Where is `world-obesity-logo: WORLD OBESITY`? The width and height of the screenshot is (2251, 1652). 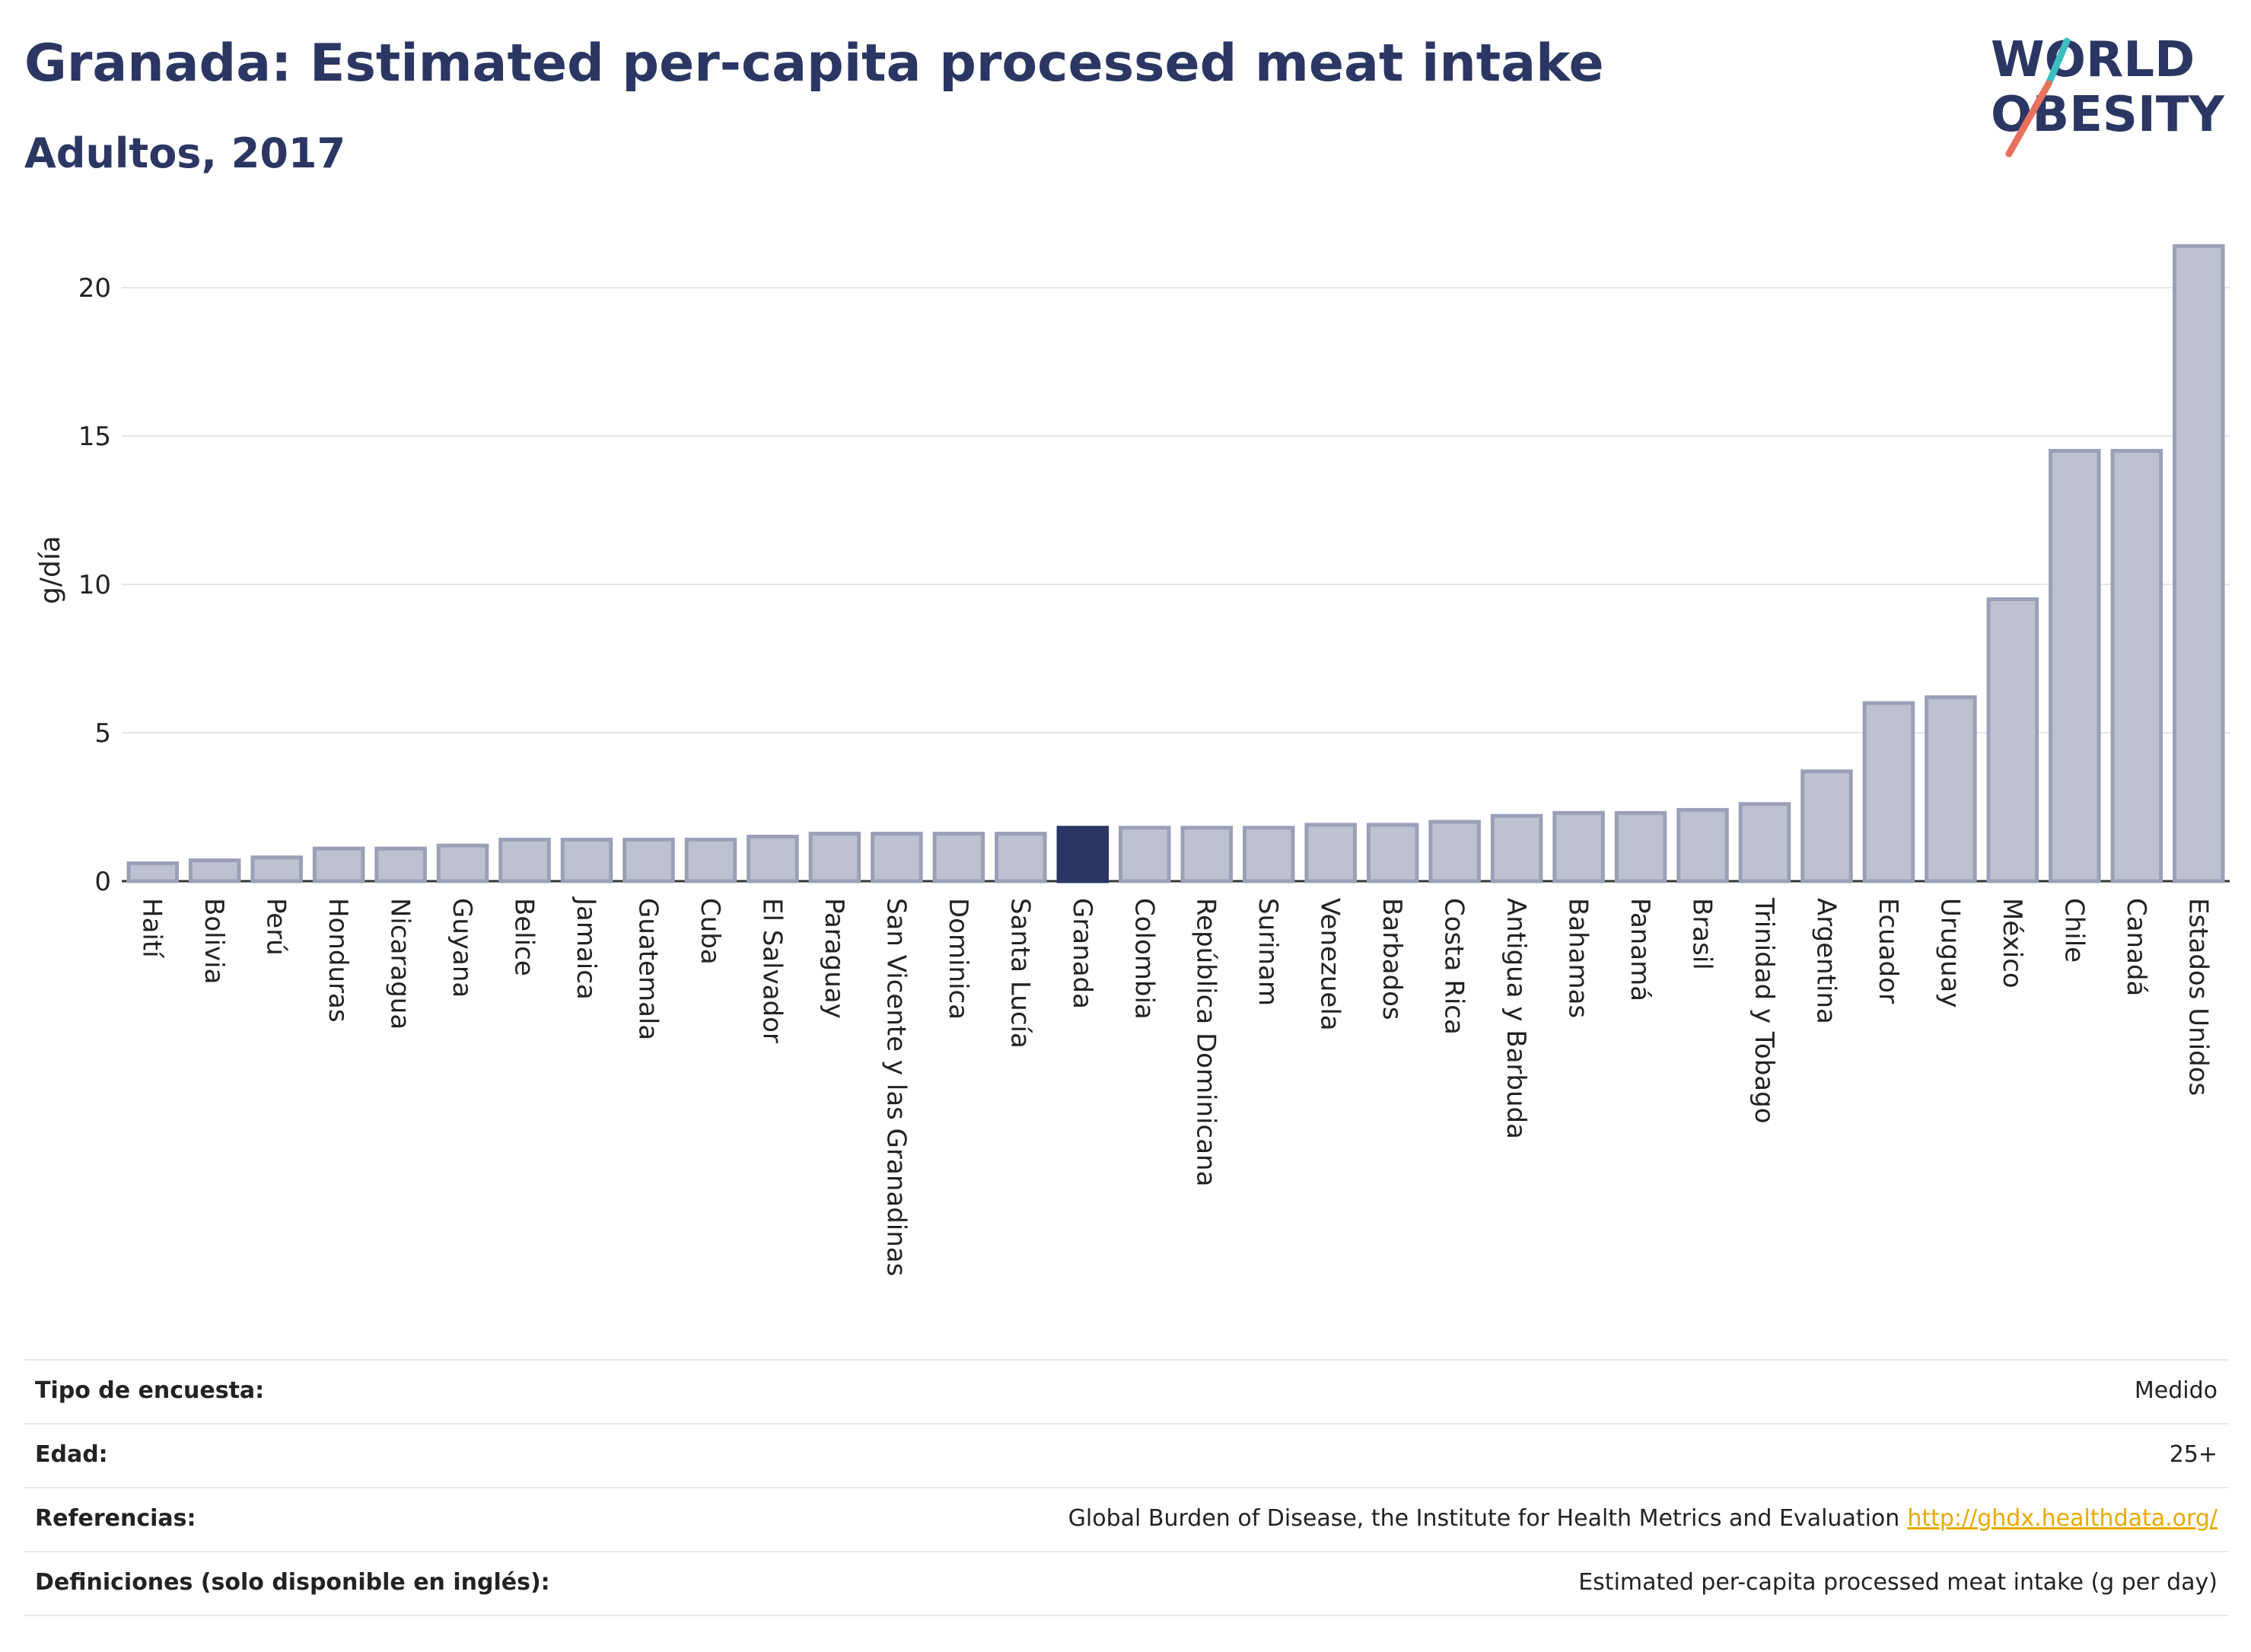 world-obesity-logo: WORLD OBESITY is located at coordinates (2107, 95).